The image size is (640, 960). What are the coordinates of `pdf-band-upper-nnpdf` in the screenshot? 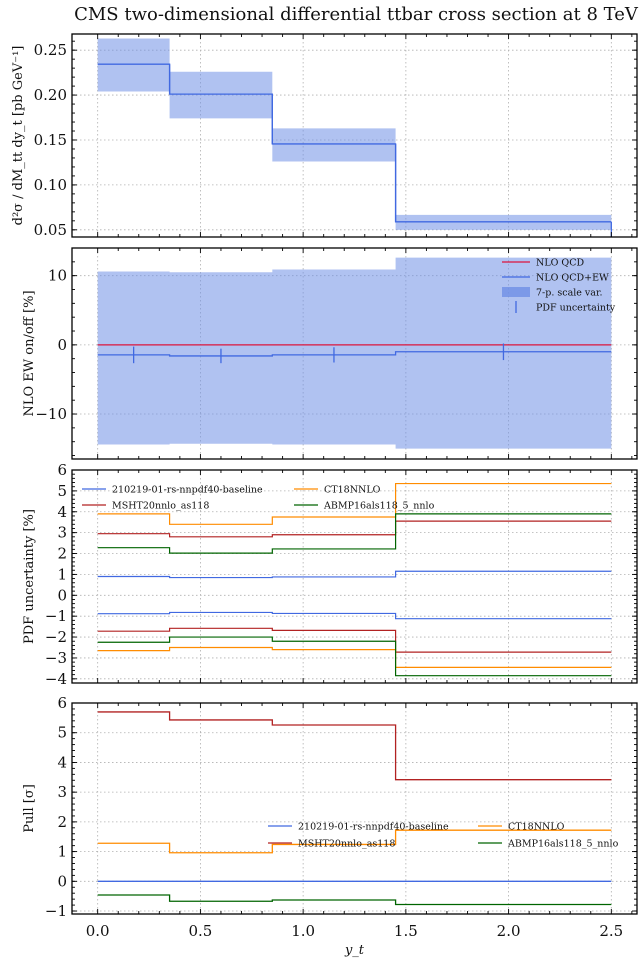 It's located at (354, 574).